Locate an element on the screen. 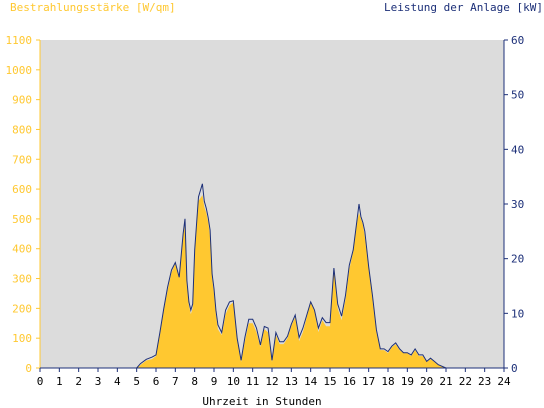 The height and width of the screenshot is (408, 544). x-tick-label: 6 is located at coordinates (156, 381).